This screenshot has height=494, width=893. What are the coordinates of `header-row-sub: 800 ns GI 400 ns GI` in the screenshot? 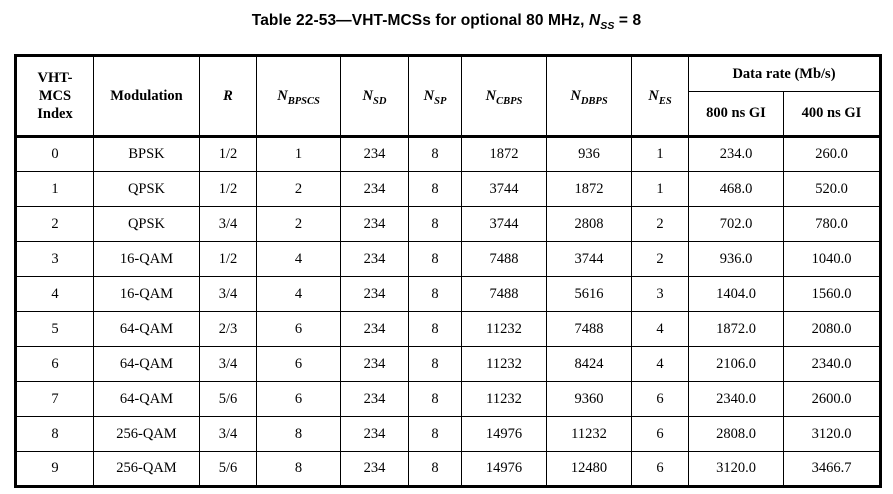 It's located at (448, 114).